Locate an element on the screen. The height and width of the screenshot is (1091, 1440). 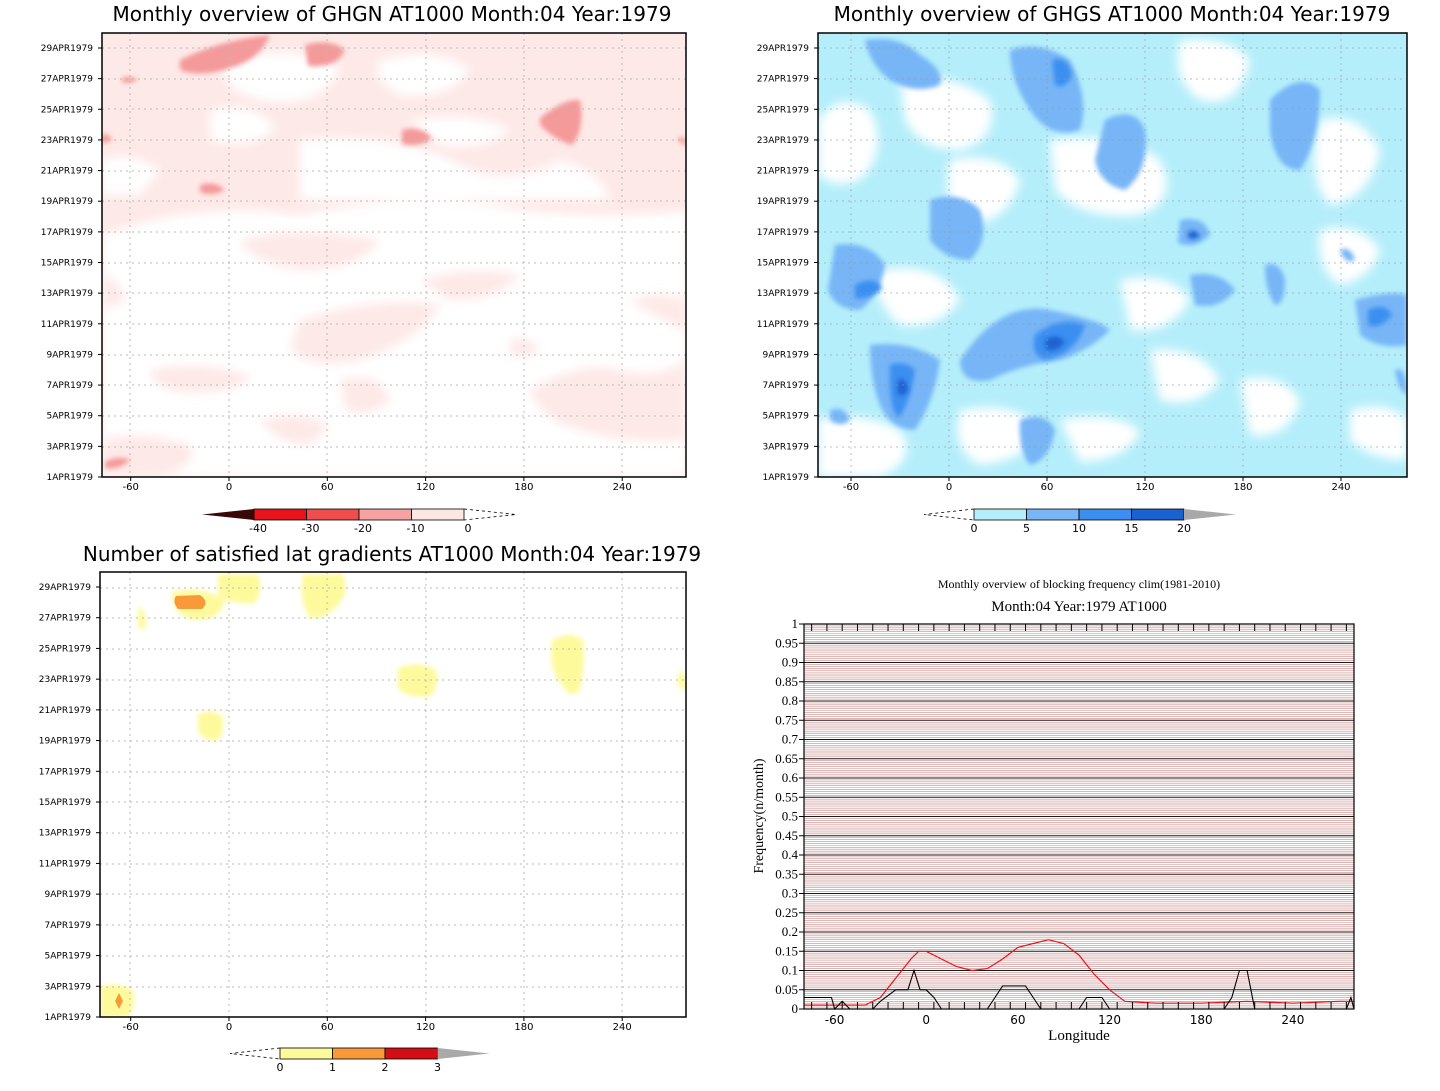
y-tick-label: 0.2 is located at coordinates (790, 931).